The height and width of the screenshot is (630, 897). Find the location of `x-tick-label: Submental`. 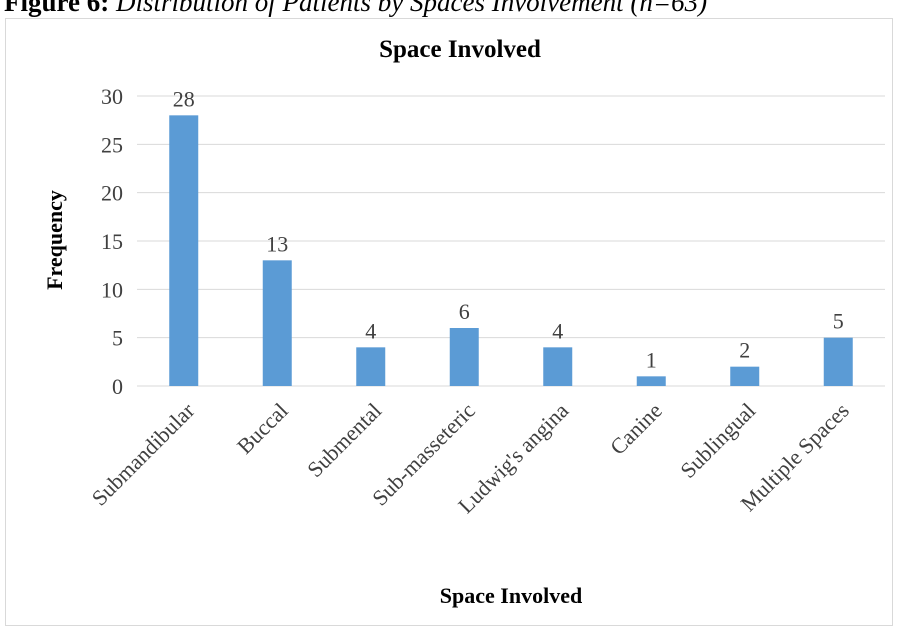

x-tick-label: Submental is located at coordinates (344, 440).